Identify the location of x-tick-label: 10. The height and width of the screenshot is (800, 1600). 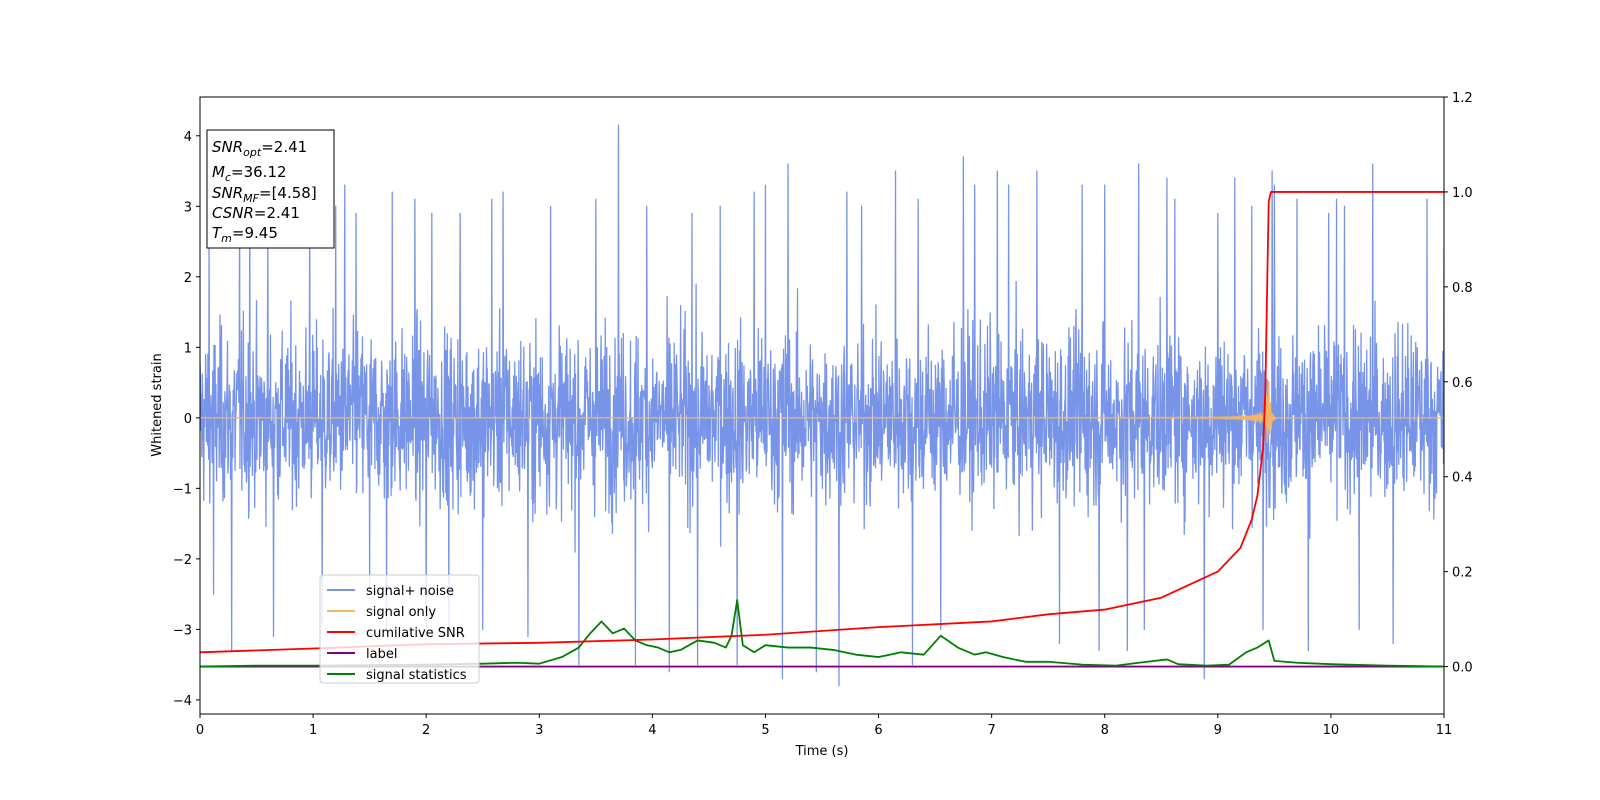
(1331, 730).